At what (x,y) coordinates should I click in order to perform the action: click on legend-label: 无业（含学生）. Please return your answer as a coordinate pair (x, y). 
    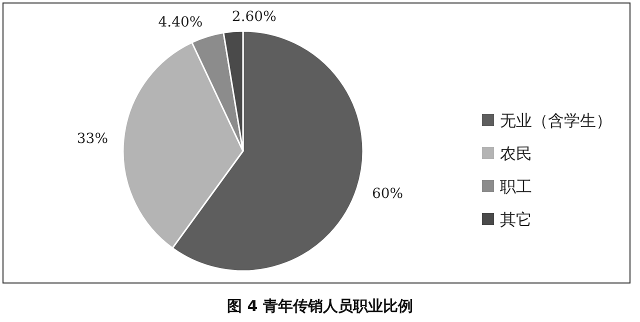
    Looking at the image, I should click on (556, 120).